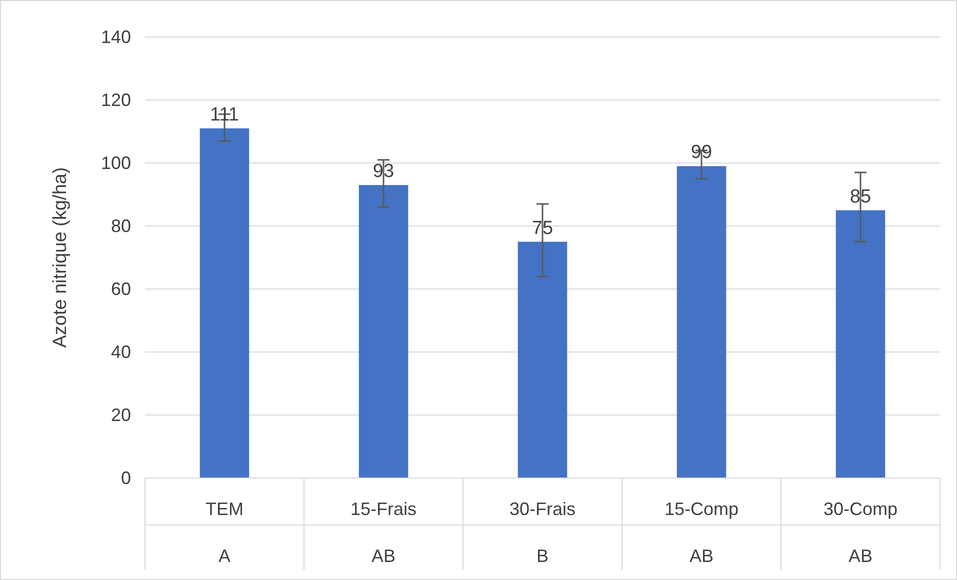 The width and height of the screenshot is (957, 580). Describe the element at coordinates (125, 478) in the screenshot. I see `y-tick-label: 0` at that location.